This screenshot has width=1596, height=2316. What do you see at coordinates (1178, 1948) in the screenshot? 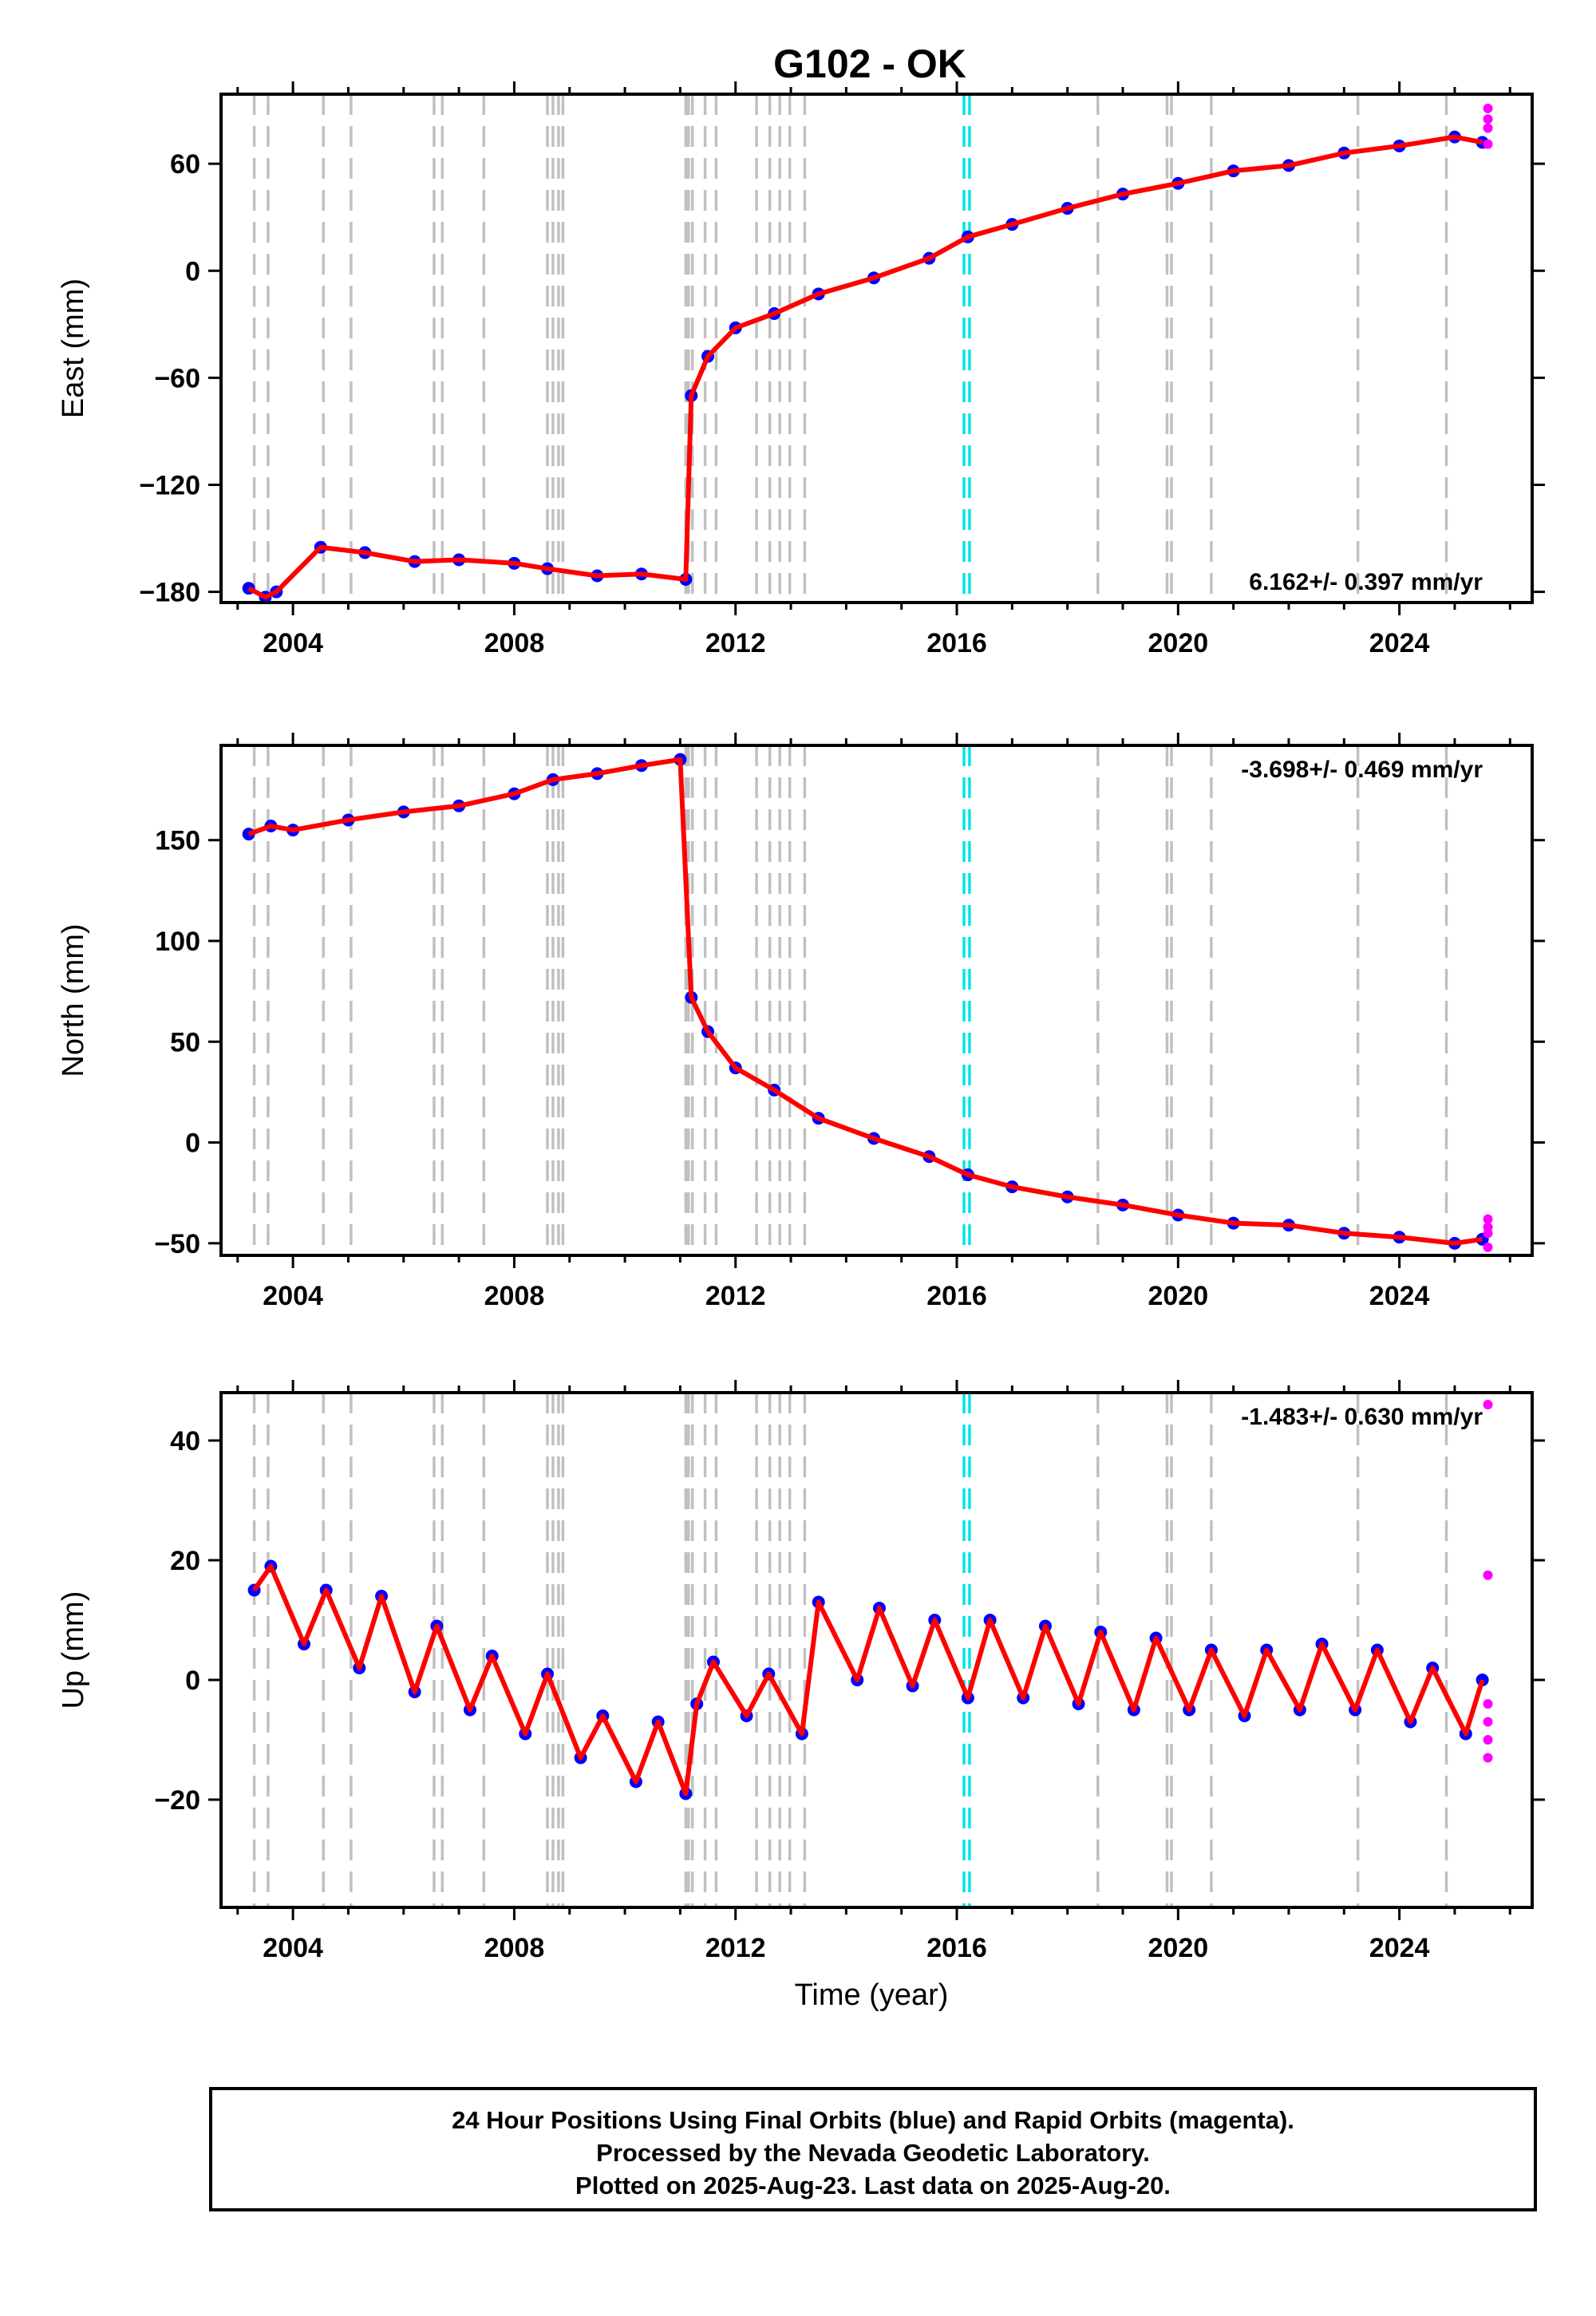
I see `x-tick-label-up-2020: 2020` at bounding box center [1178, 1948].